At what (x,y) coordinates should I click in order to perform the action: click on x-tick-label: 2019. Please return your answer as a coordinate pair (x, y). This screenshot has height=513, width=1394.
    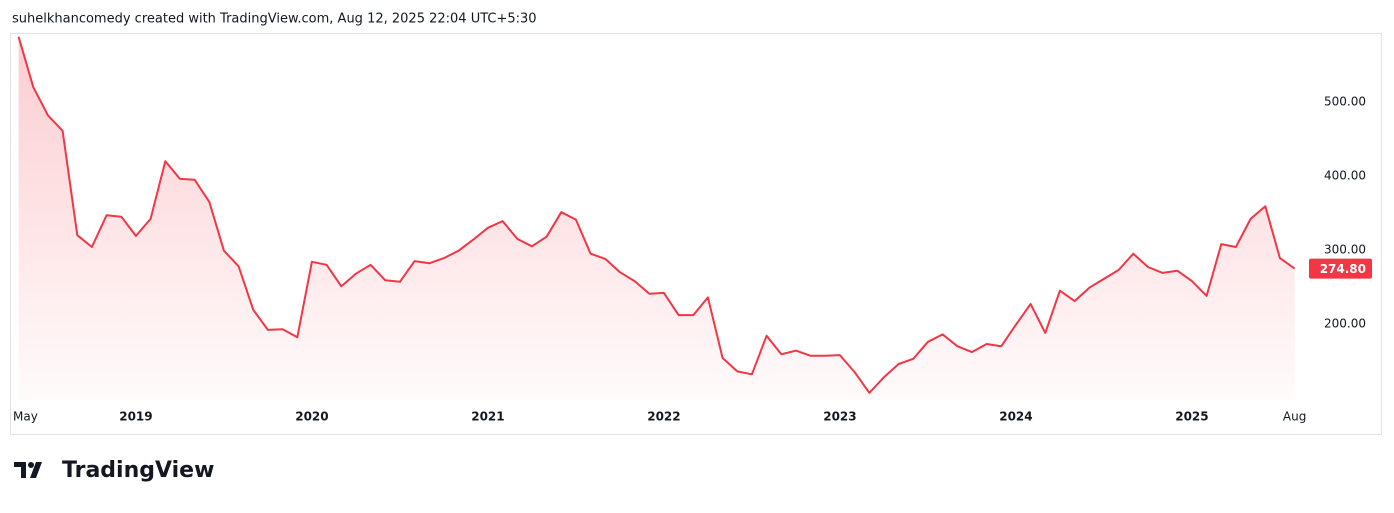
    Looking at the image, I should click on (135, 417).